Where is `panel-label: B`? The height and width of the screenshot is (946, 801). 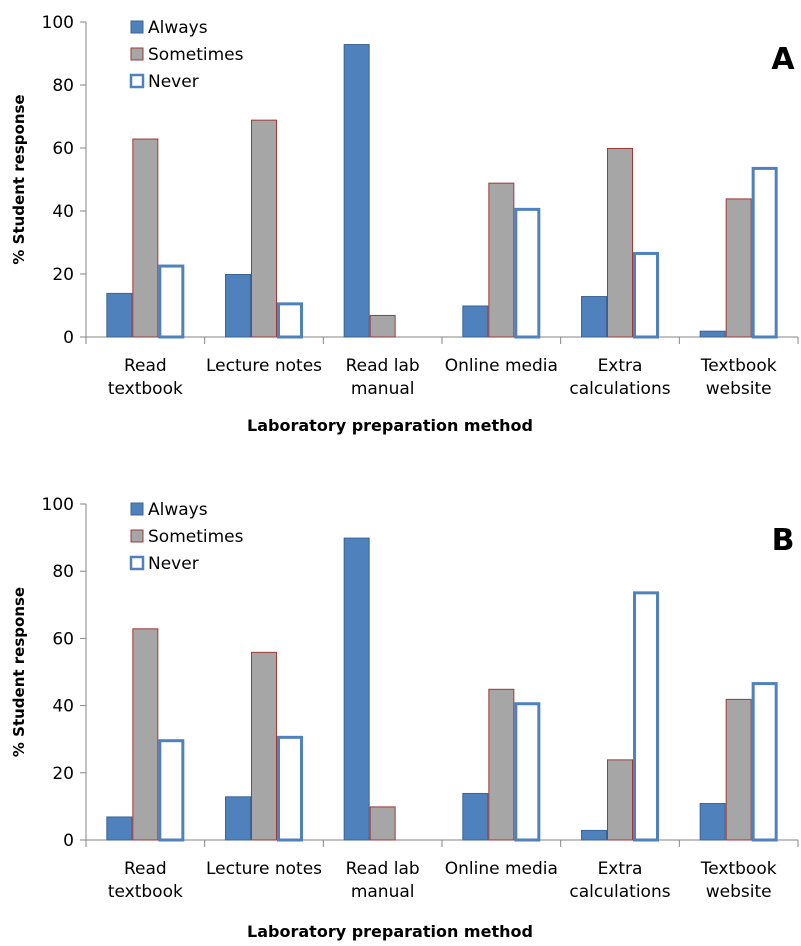 panel-label: B is located at coordinates (783, 540).